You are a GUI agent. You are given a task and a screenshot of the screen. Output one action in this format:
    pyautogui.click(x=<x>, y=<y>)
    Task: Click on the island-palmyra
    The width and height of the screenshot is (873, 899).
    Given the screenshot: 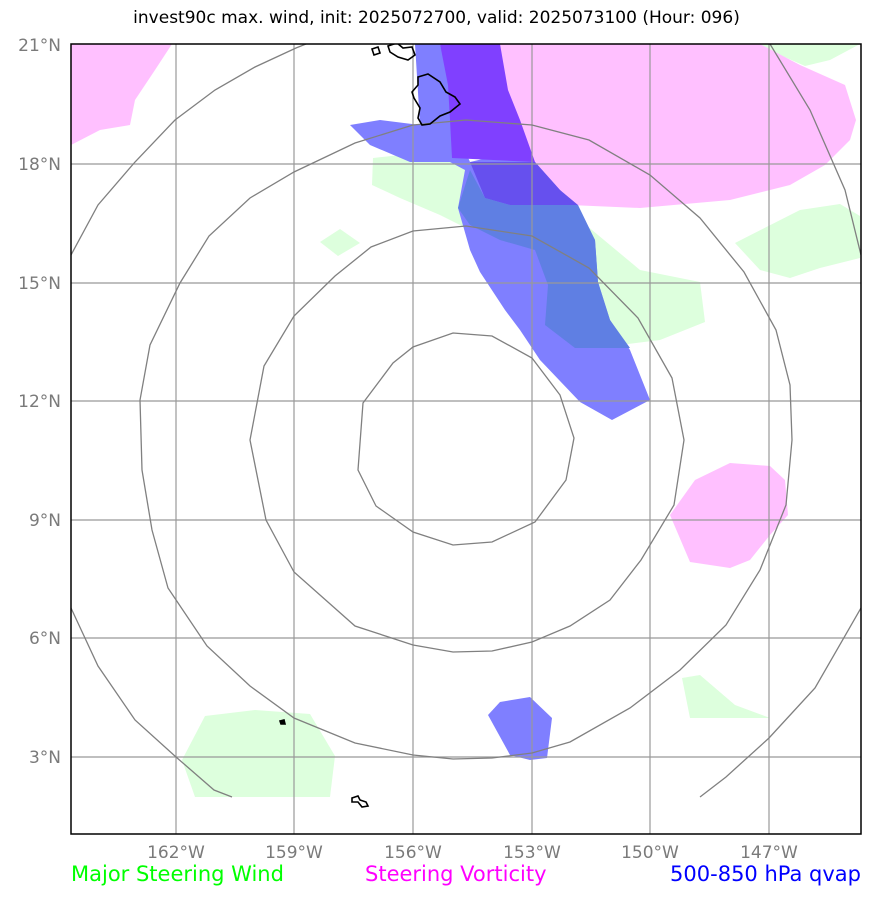 What is the action you would take?
    pyautogui.click(x=360, y=801)
    